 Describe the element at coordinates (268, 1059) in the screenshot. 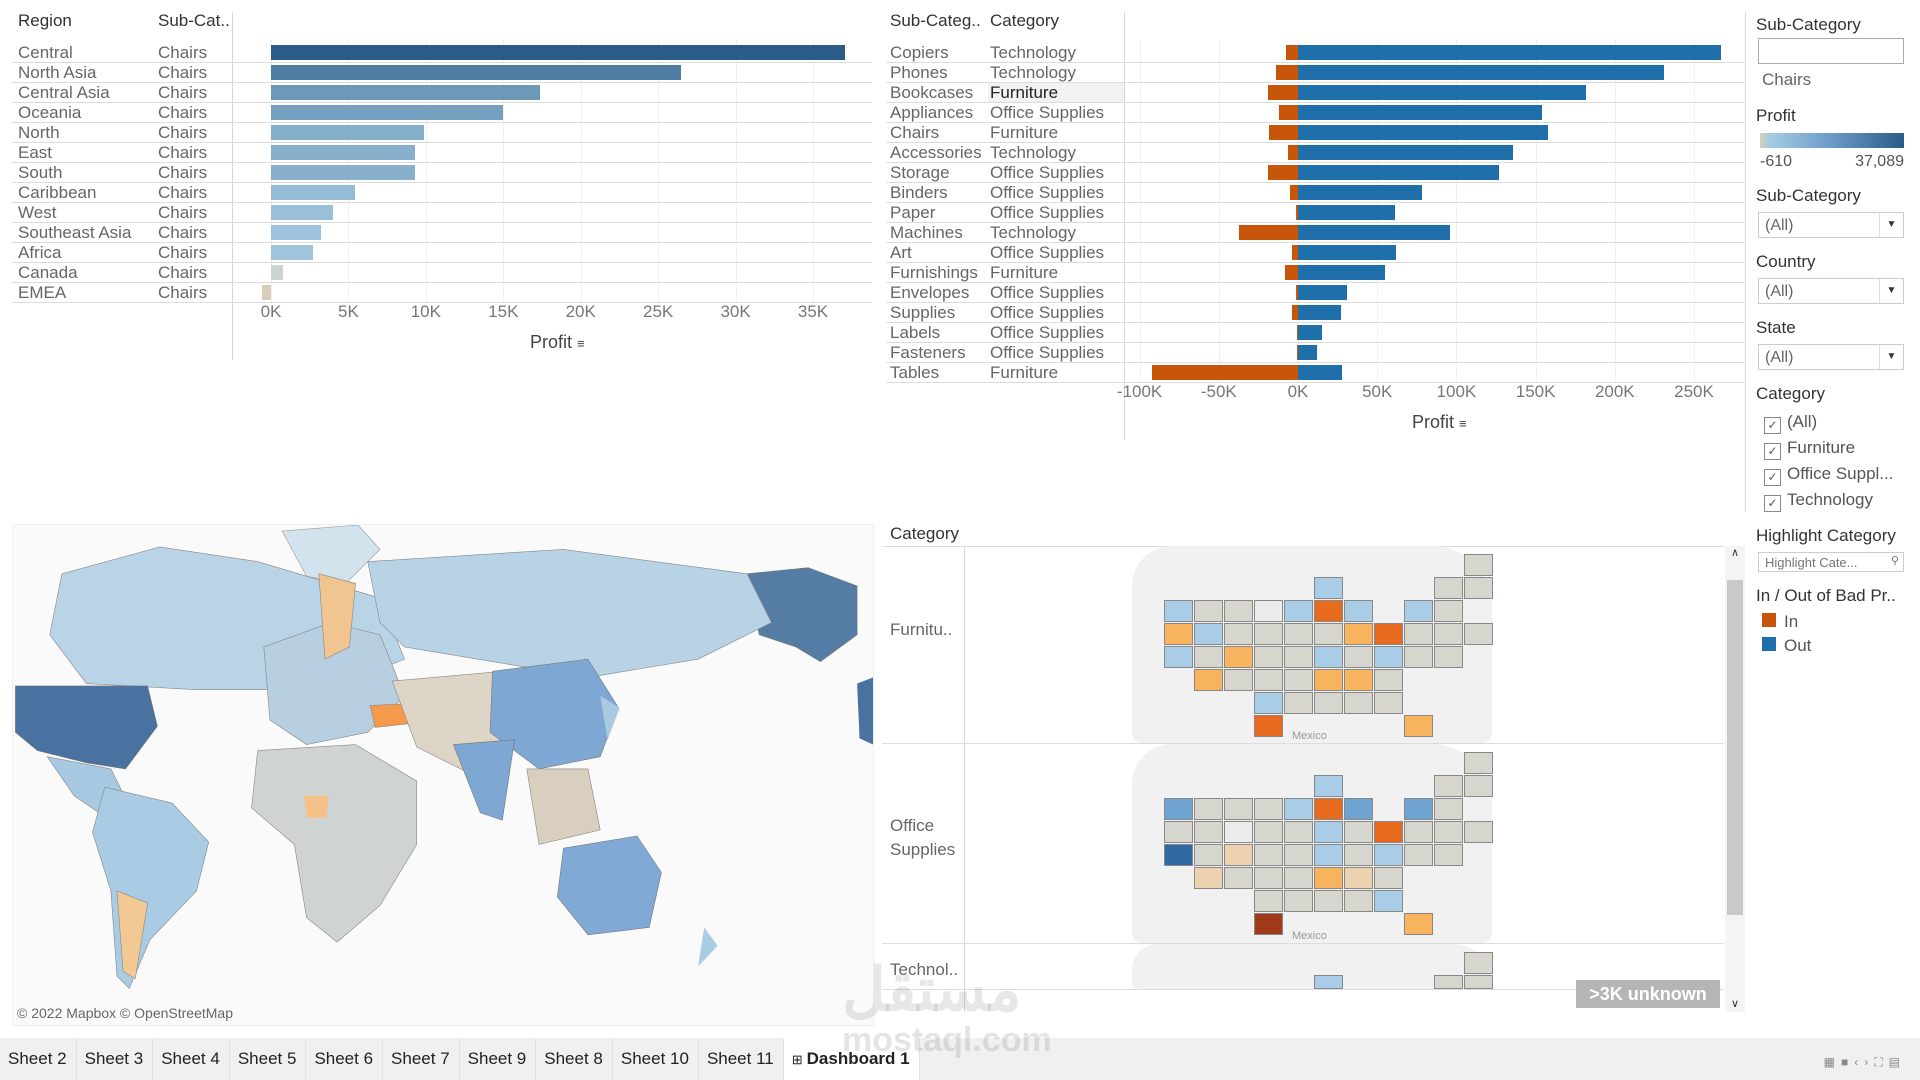

I see `sheet-tab: Sheet 5` at that location.